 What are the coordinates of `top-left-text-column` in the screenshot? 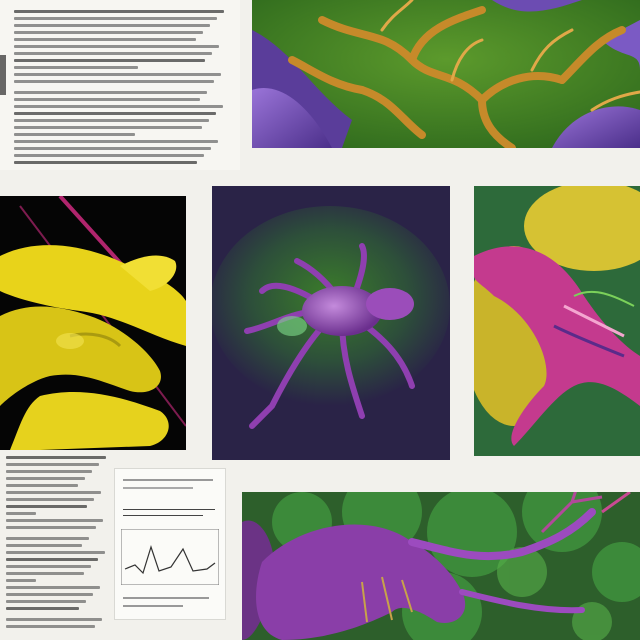 It's located at (120, 85).